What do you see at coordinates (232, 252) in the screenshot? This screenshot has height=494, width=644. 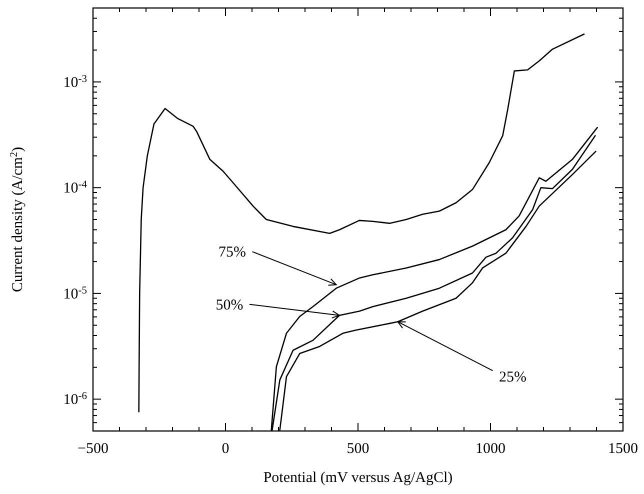 I see `annotation: 75%` at bounding box center [232, 252].